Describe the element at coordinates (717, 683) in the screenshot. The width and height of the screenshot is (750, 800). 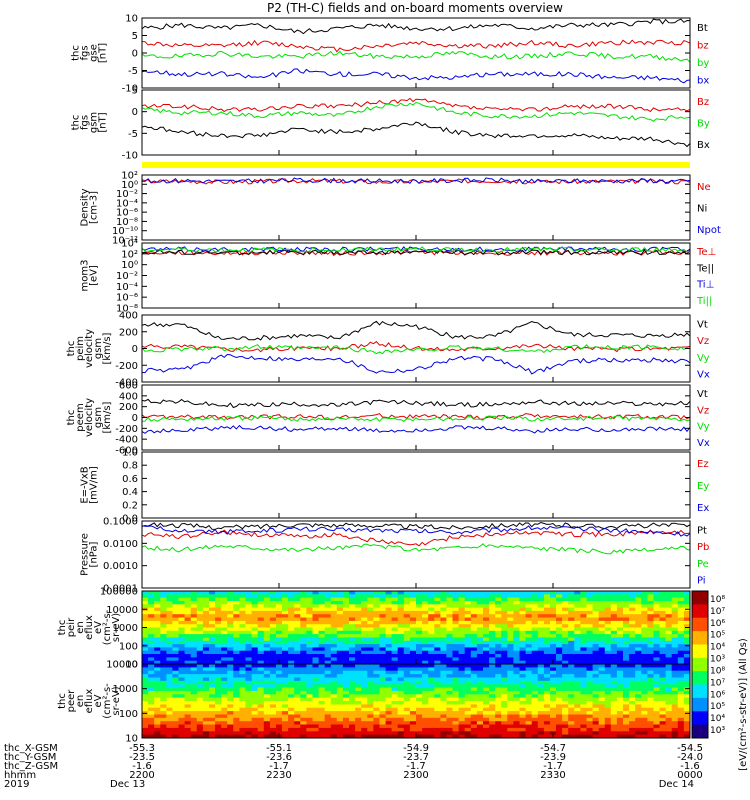
I see `colorbar-tick-label: 10⁷` at that location.